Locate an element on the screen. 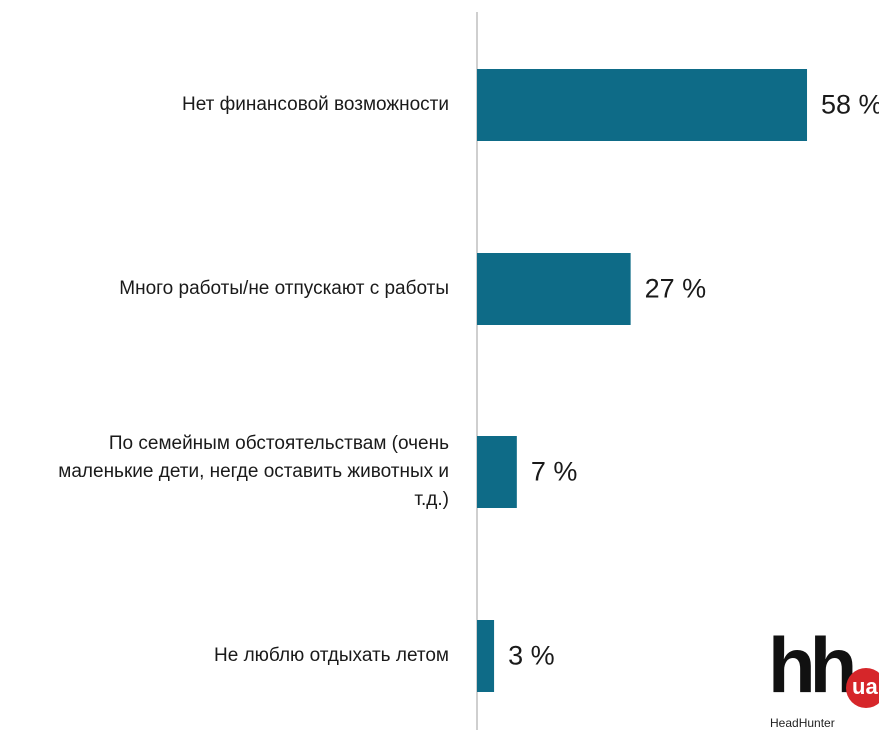  category-label-1: Нет финансовой возможности is located at coordinates (234, 105).